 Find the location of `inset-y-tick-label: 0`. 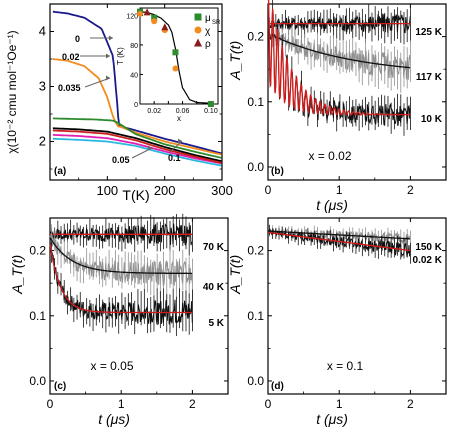

inset-y-tick-label: 0 is located at coordinates (136, 105).